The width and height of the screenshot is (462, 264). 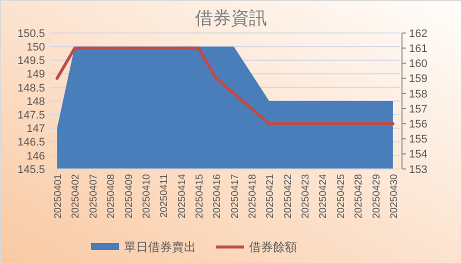 I want to click on y2-tick-label: 158, so click(x=418, y=94).